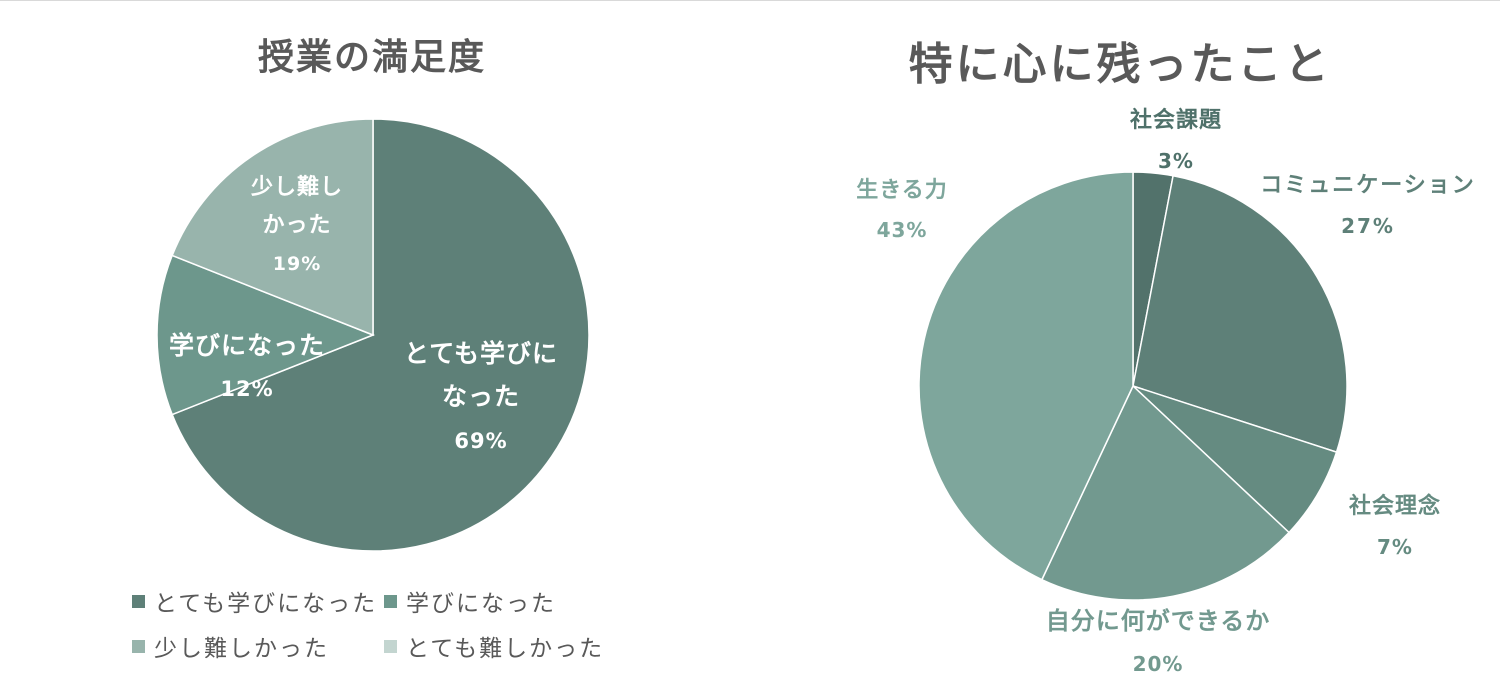 The image size is (1500, 685). Describe the element at coordinates (750, 0) in the screenshot. I see `top-border` at that location.